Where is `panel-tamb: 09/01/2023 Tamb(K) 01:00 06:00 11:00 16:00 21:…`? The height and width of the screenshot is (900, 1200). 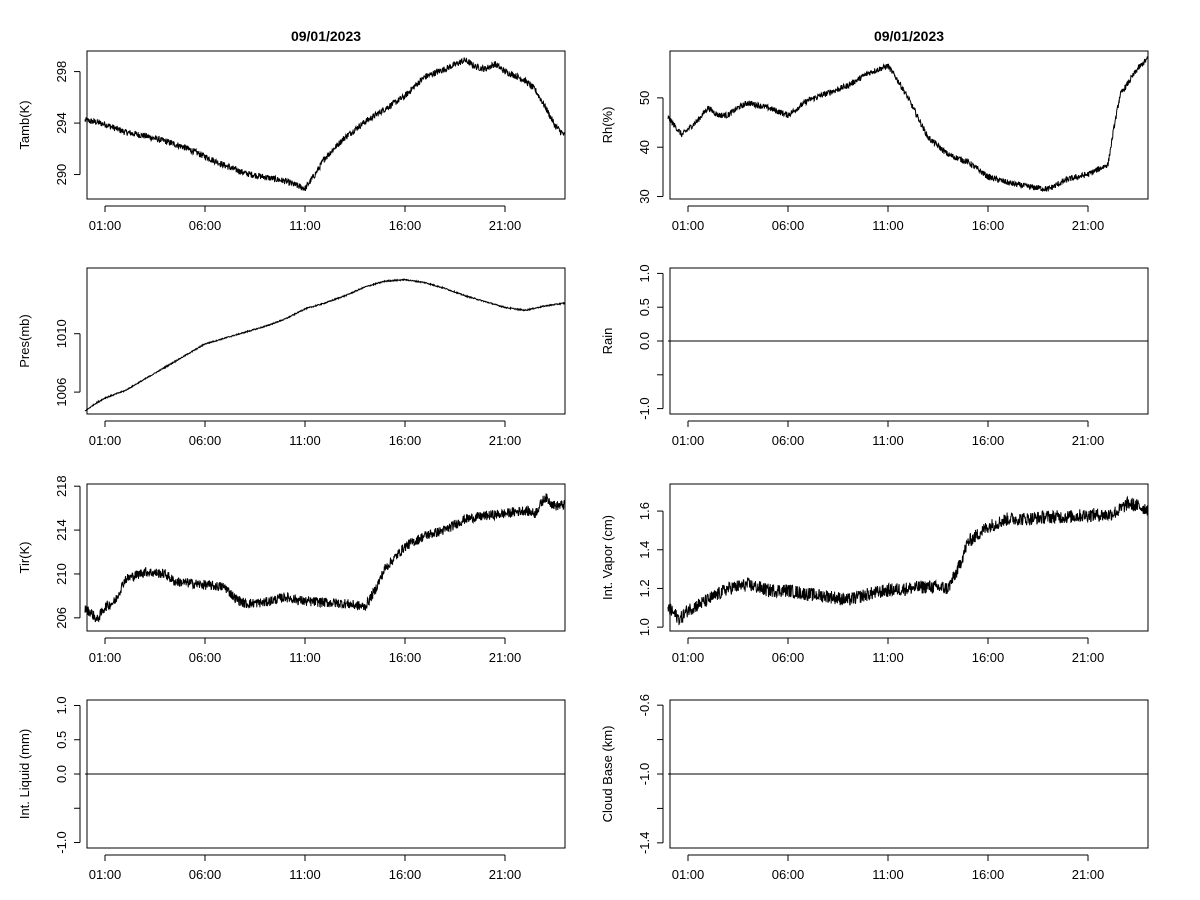
panel-tamb: 09/01/2023 Tamb(K) 01:00 06:00 11:00 16:00 21:… is located at coordinates (291, 130).